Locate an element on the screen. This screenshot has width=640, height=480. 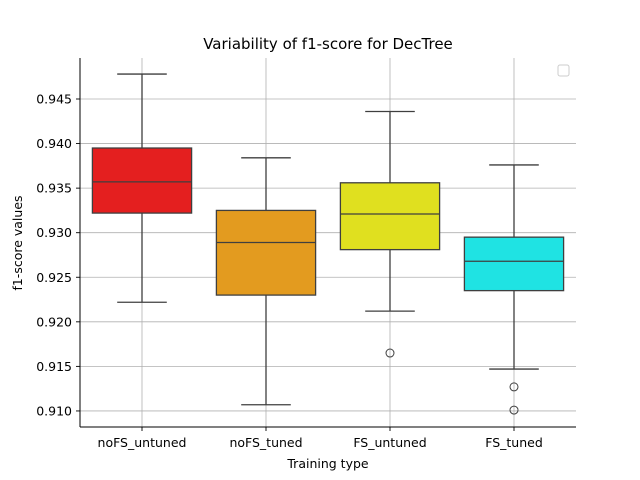
y-tick-label: 0.915 is located at coordinates (54, 366).